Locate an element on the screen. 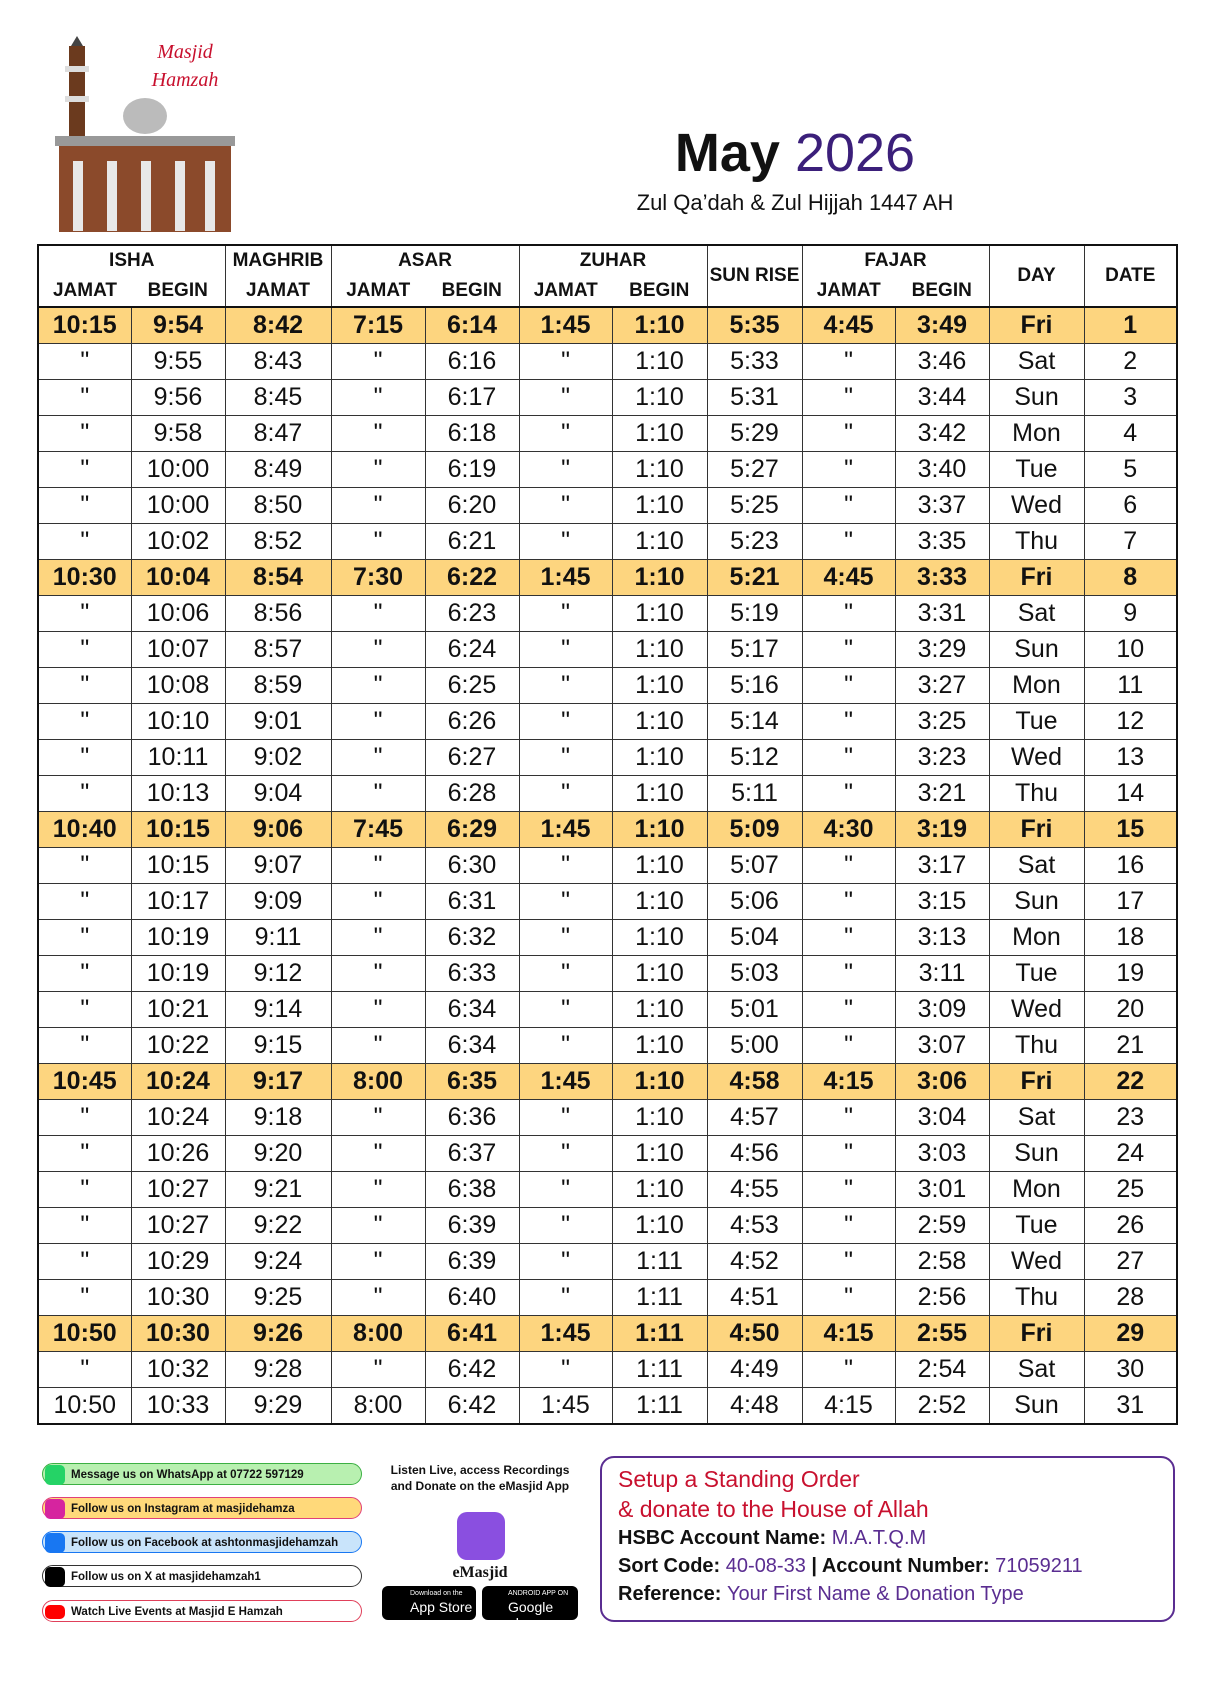  google-play-badge: ANDROID APP ON Google play is located at coordinates (530, 1608).